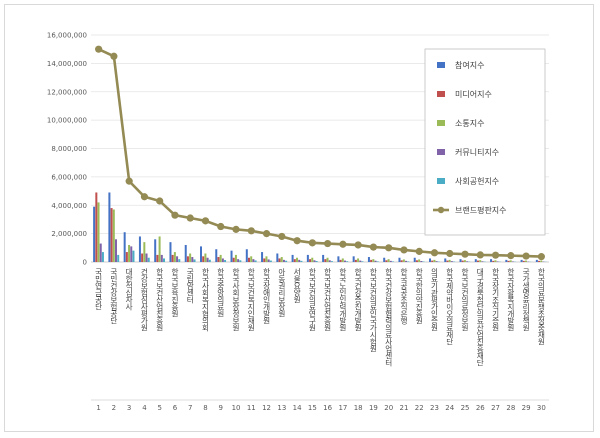  What do you see at coordinates (541, 307) in the screenshot?
I see `category-label: 한국의료분쟁조정중재원` at bounding box center [541, 307].